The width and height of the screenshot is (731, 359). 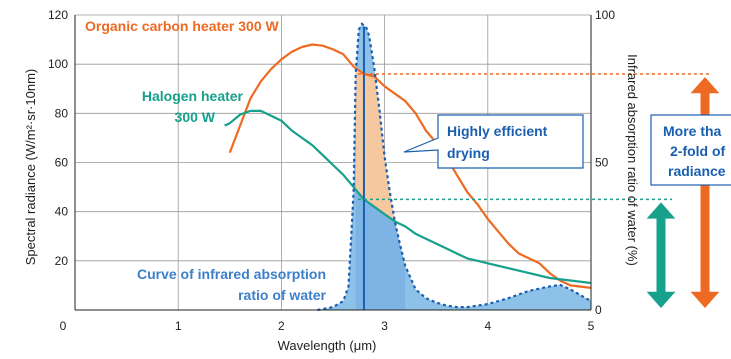 What do you see at coordinates (281, 326) in the screenshot?
I see `x-tick-label: 2` at bounding box center [281, 326].